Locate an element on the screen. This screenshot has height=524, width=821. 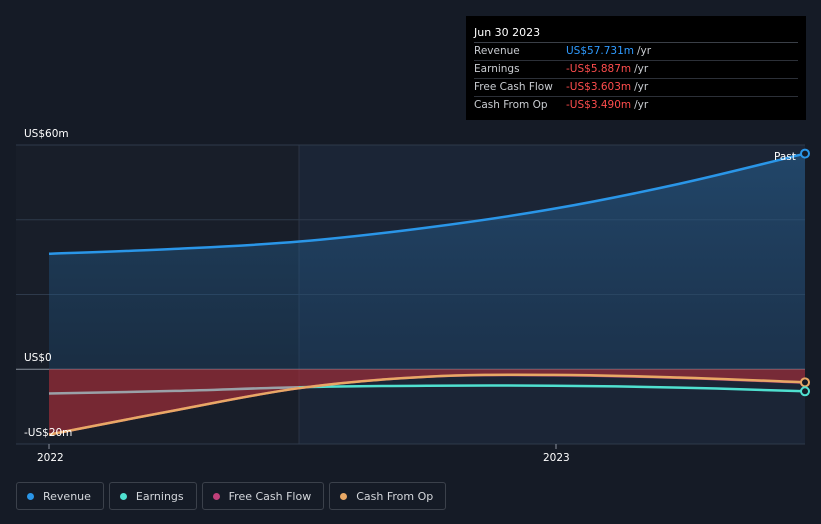
tooltip-row-cash-from-op: Cash From Op -US$3.490m /yr is located at coordinates (636, 105).